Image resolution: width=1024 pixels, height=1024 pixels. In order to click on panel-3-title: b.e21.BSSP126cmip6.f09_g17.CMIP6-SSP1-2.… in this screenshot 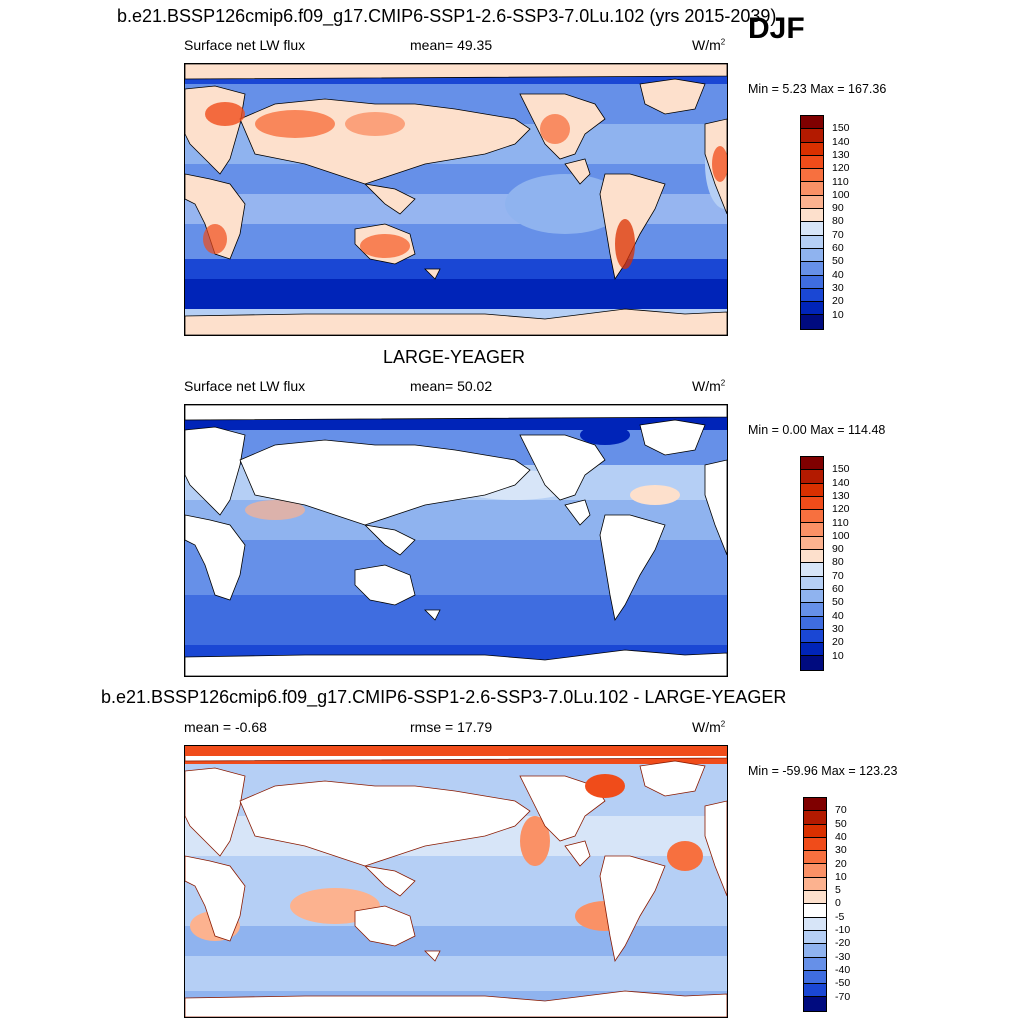, I will do `click(444, 697)`.